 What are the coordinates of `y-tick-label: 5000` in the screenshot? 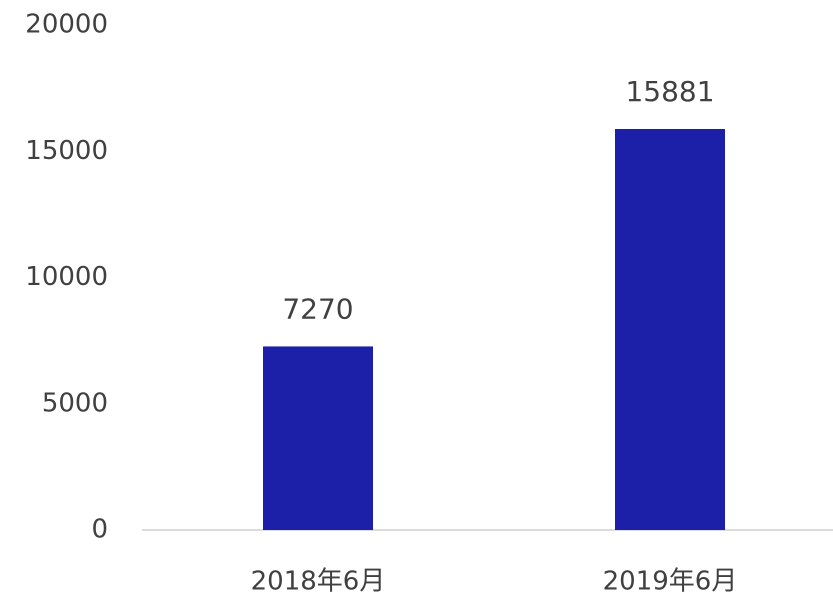 It's located at (75, 403).